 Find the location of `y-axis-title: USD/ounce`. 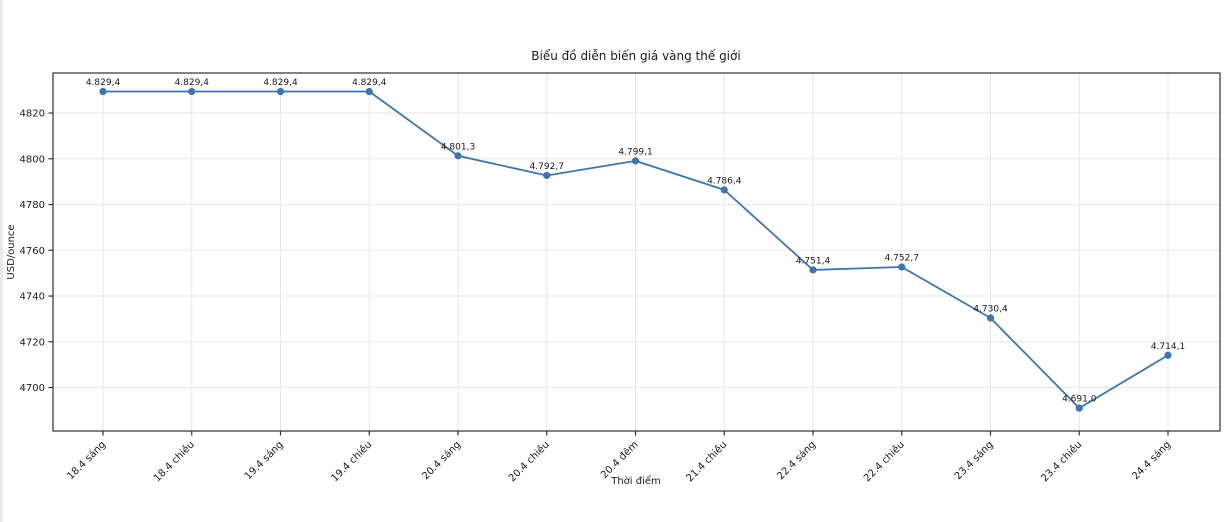

y-axis-title: USD/ounce is located at coordinates (11, 251).